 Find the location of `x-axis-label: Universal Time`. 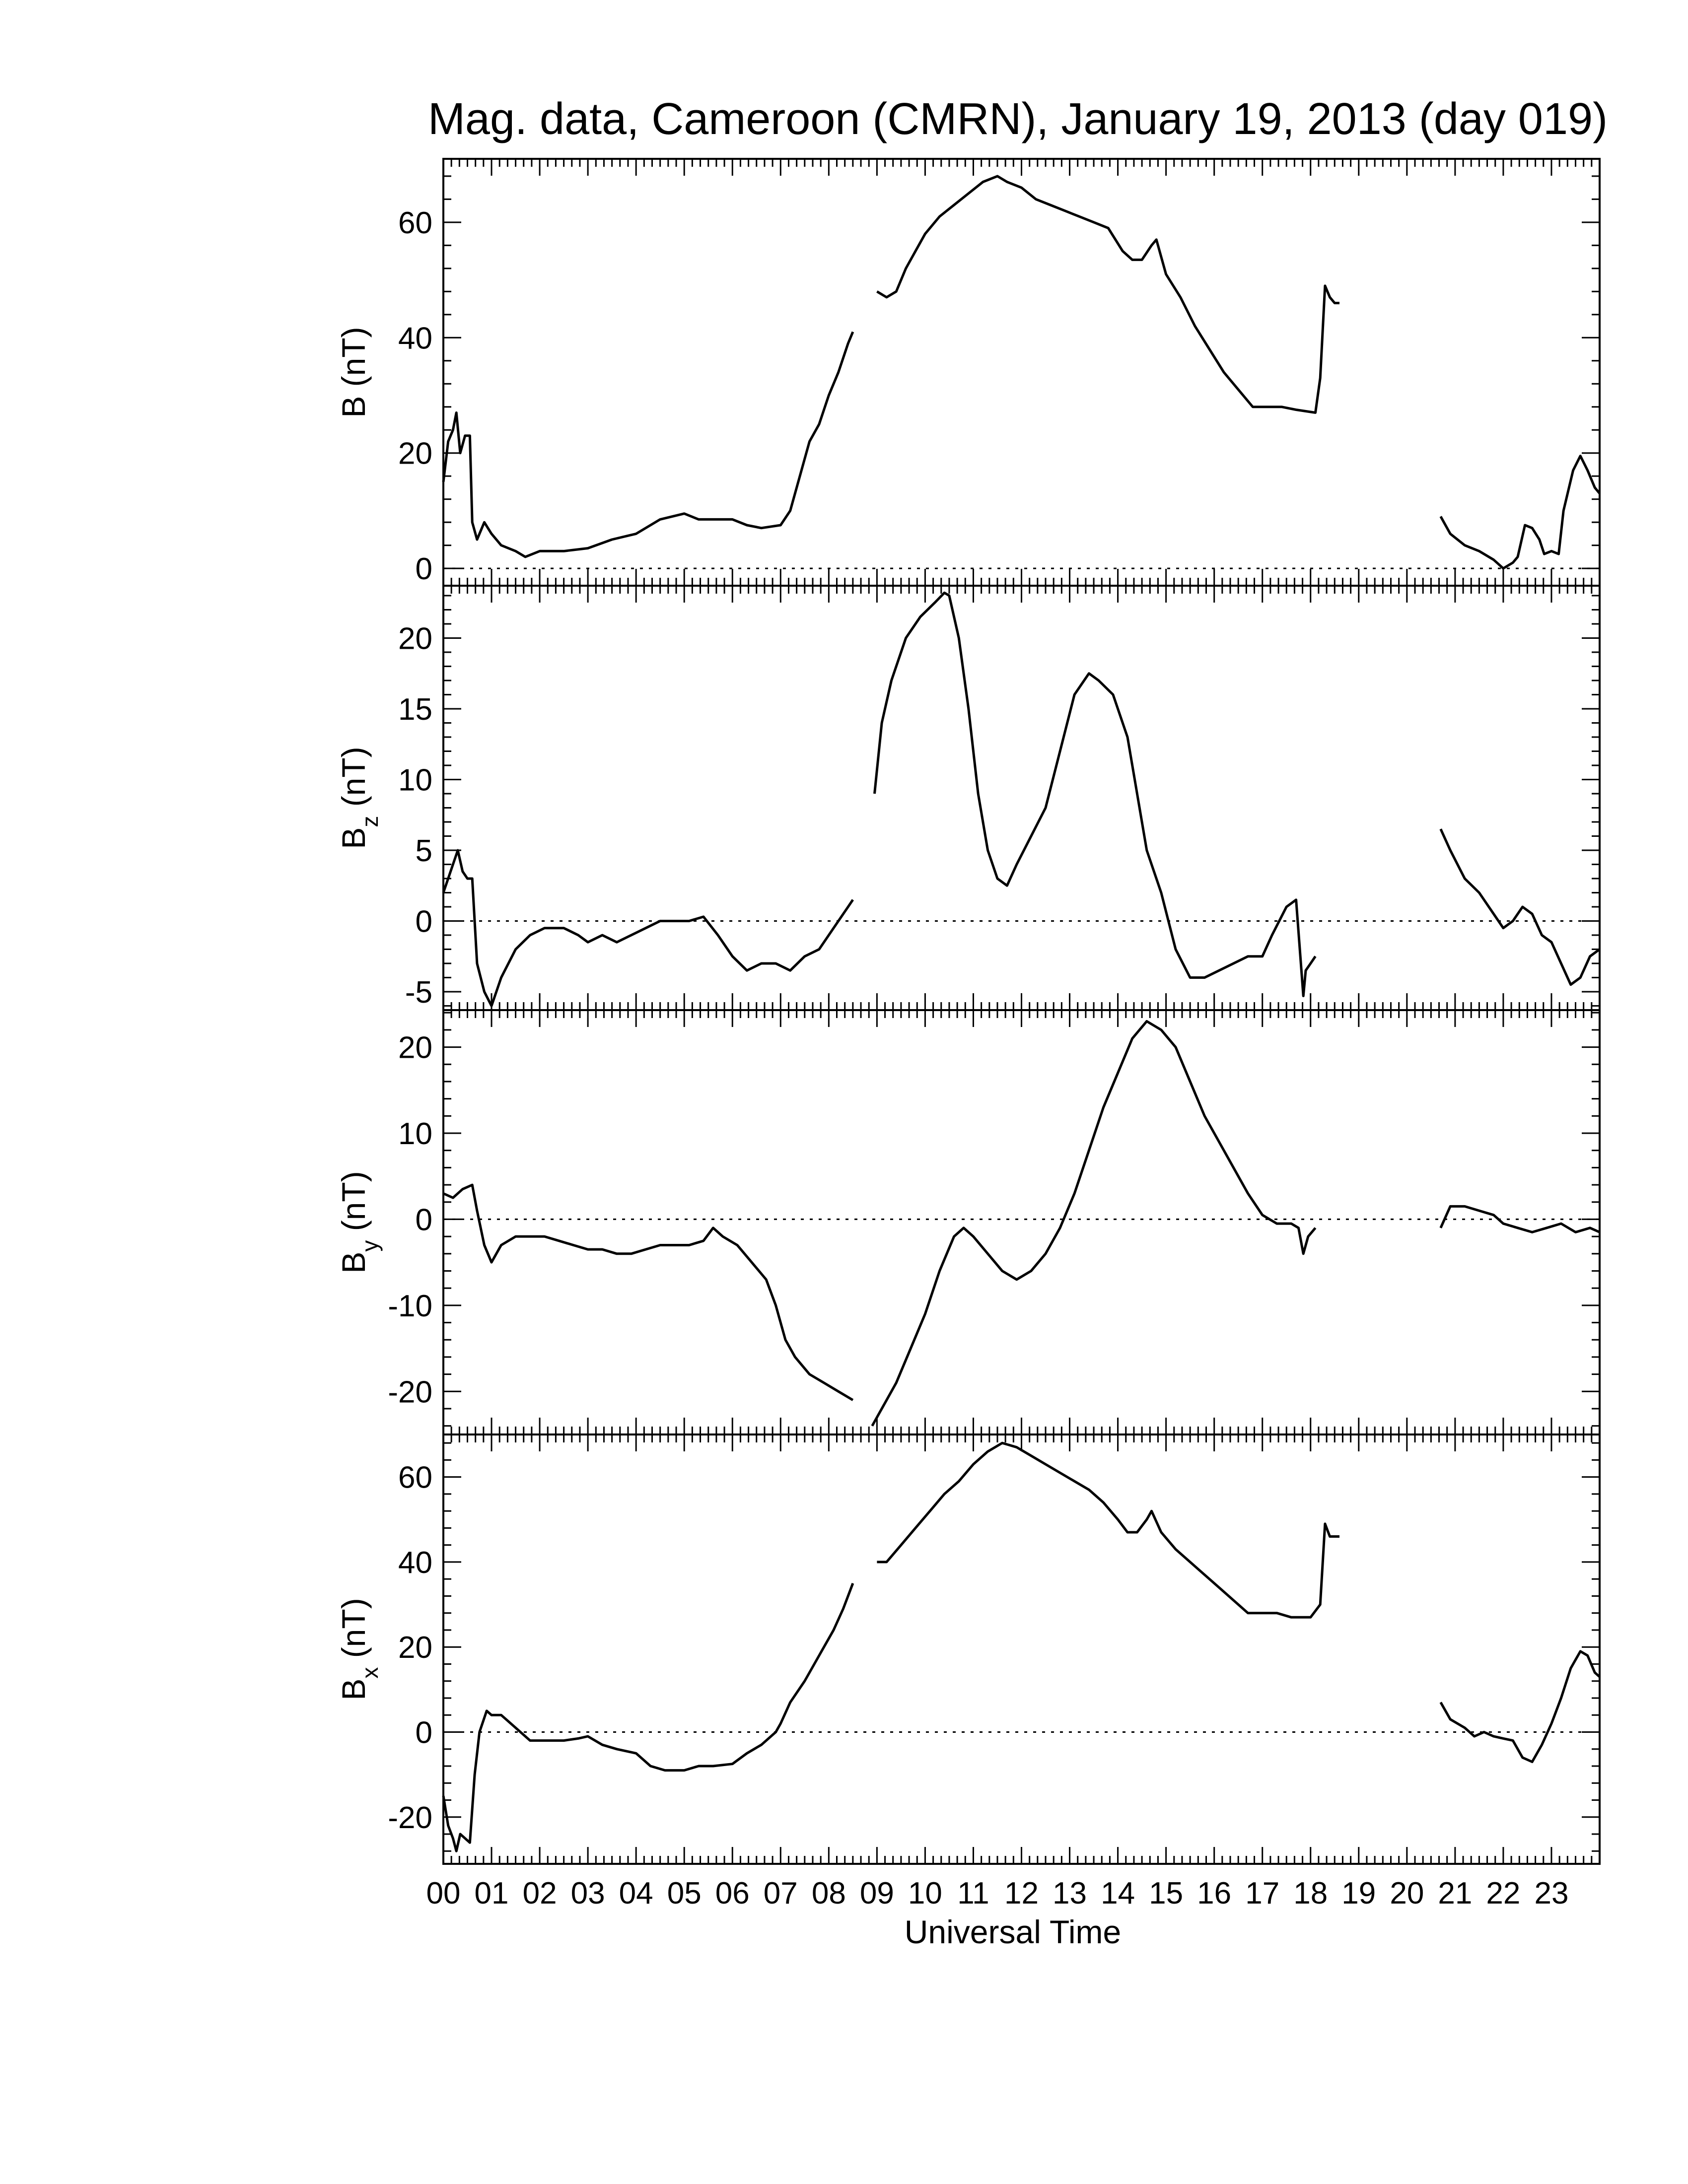

x-axis-label: Universal Time is located at coordinates (1013, 1931).